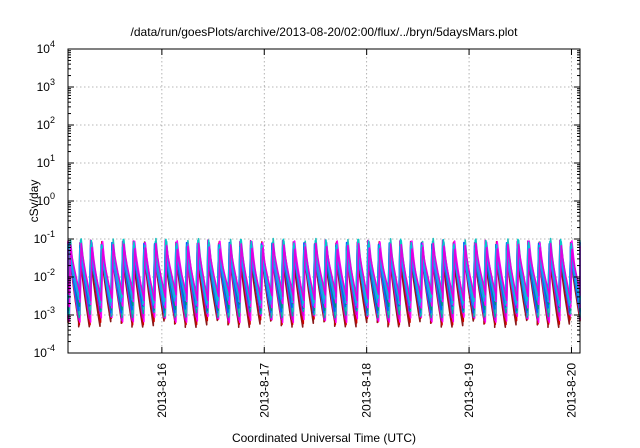  What do you see at coordinates (44, 313) in the screenshot?
I see `y-tick-label: 10⁻³` at bounding box center [44, 313].